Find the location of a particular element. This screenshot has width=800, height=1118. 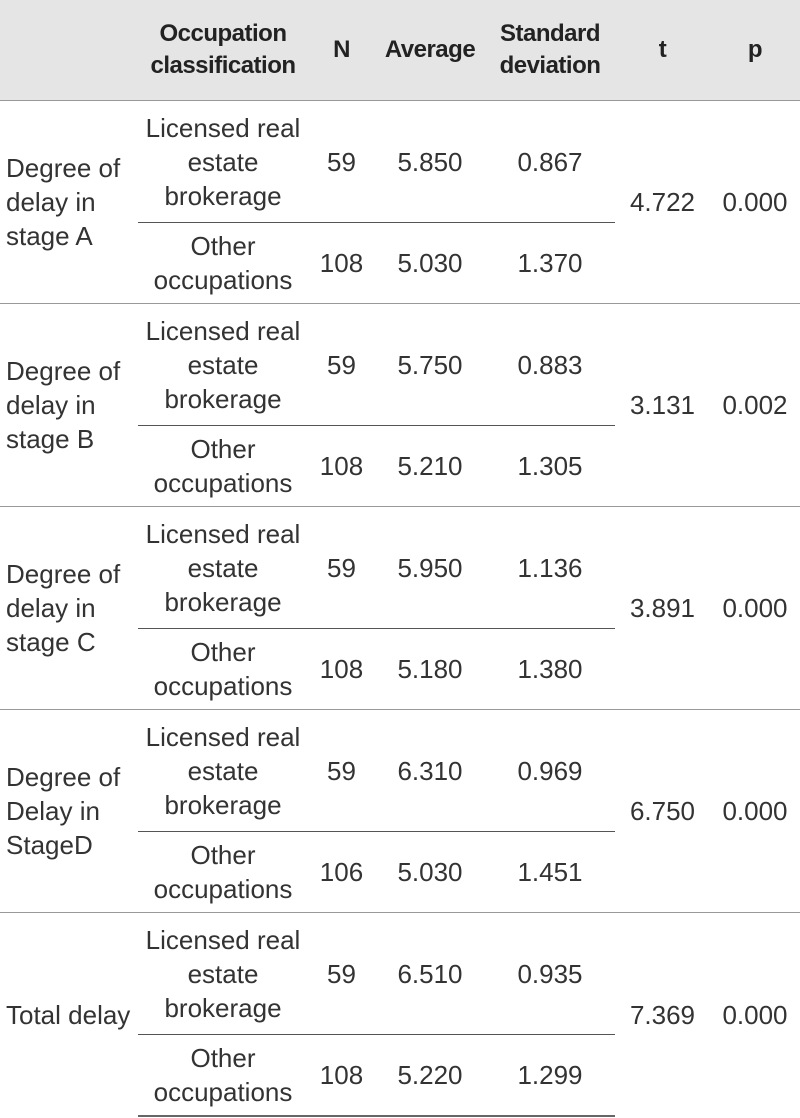

group-label: Degree of delay in stage A is located at coordinates (69, 202).